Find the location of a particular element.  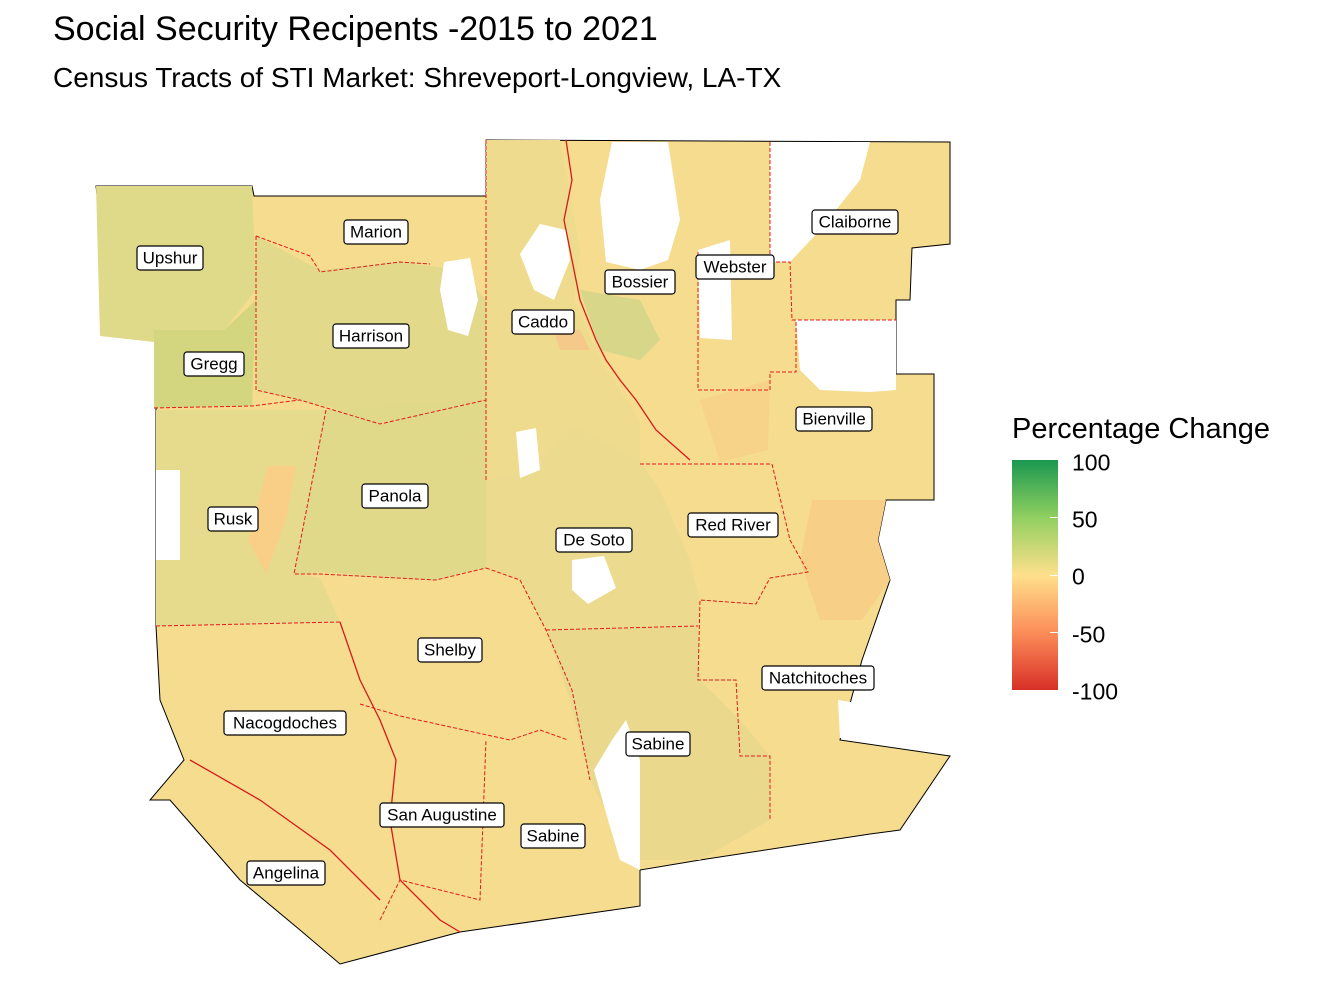

nodata-harrison-east is located at coordinates (459, 297).